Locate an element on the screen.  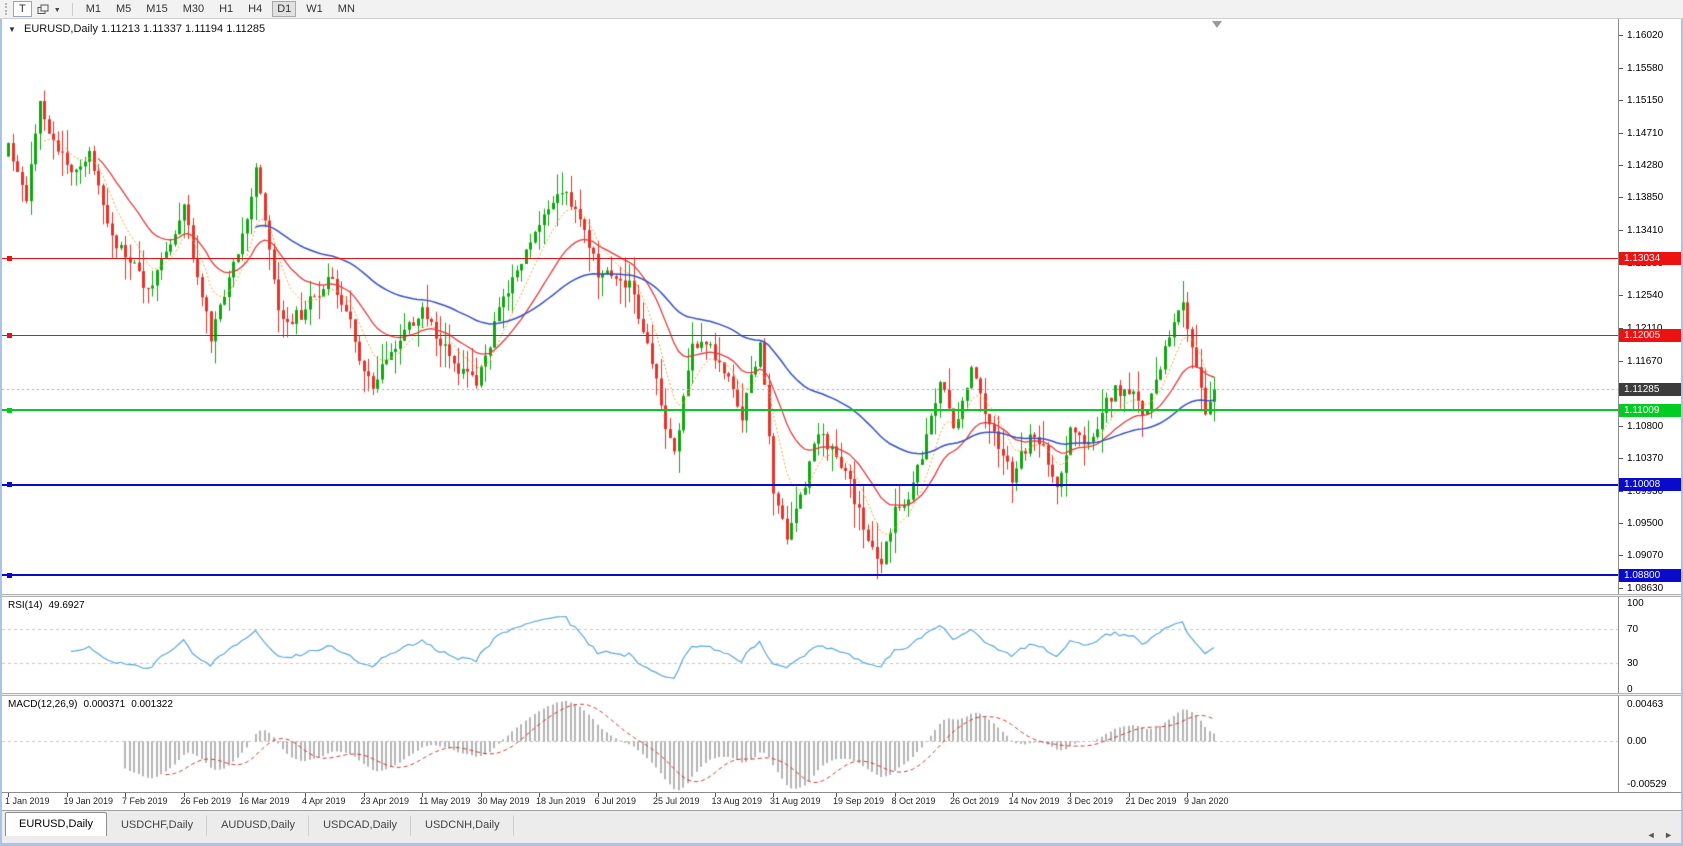
timeline-date-label: 4 Apr 2019 is located at coordinates (324, 801).